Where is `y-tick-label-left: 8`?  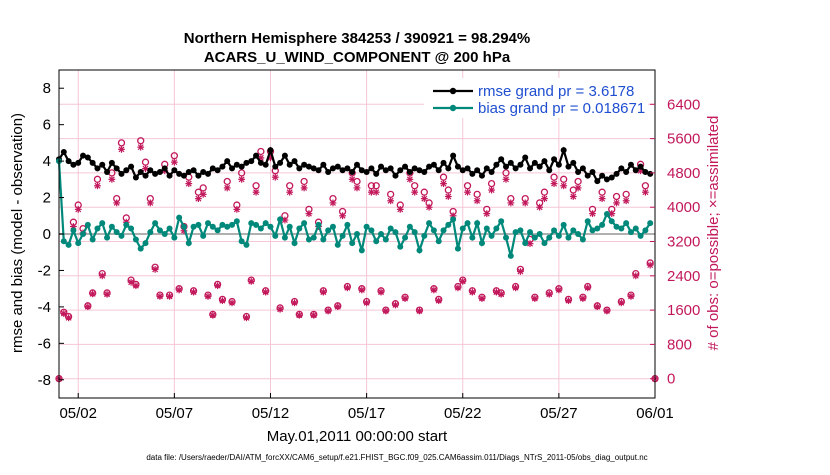
y-tick-label-left: 8 is located at coordinates (47, 88).